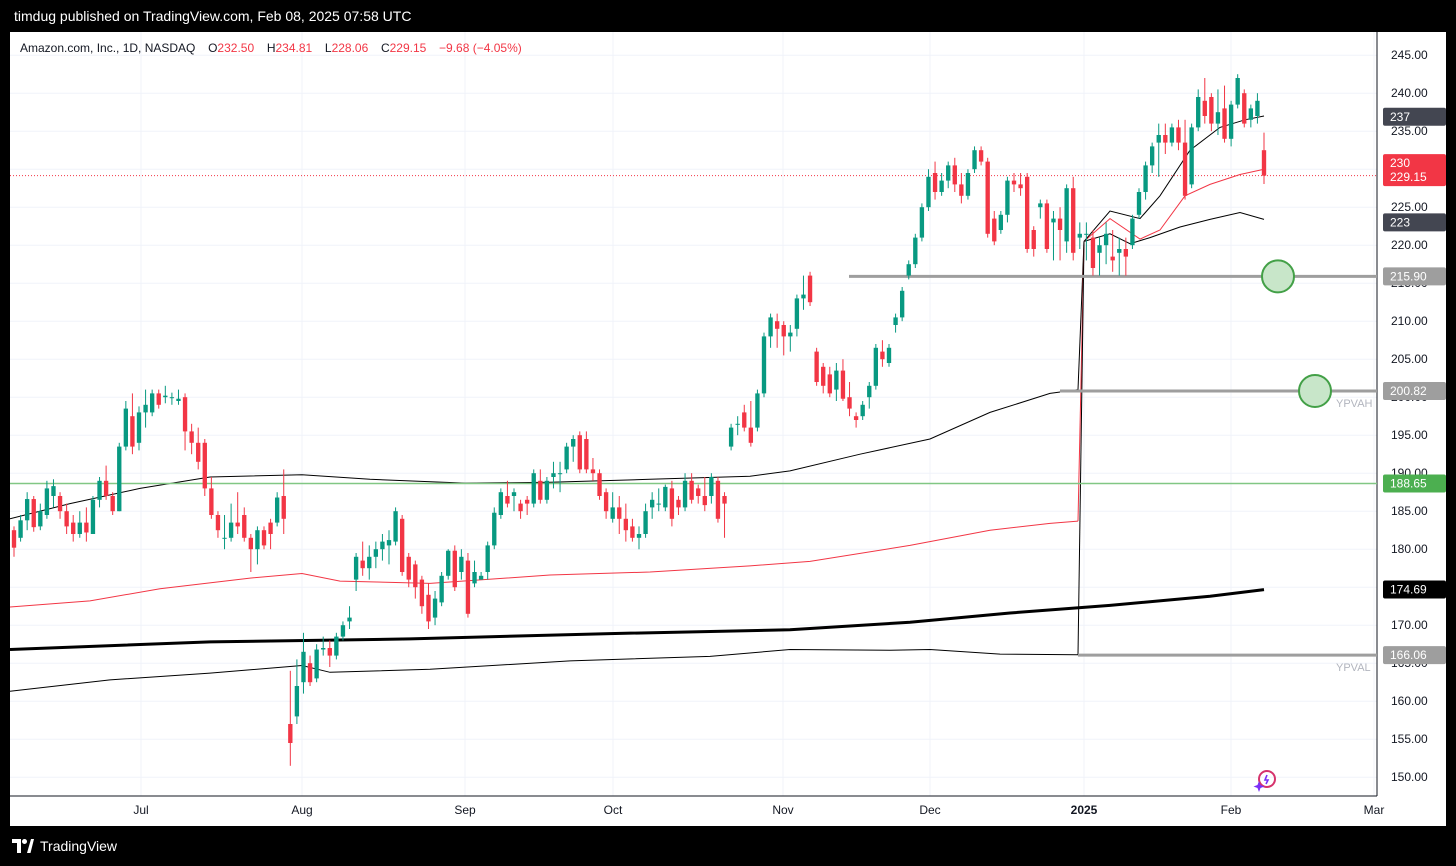  Describe the element at coordinates (1414, 177) in the screenshot. I see `last-price-badge-bg` at that location.